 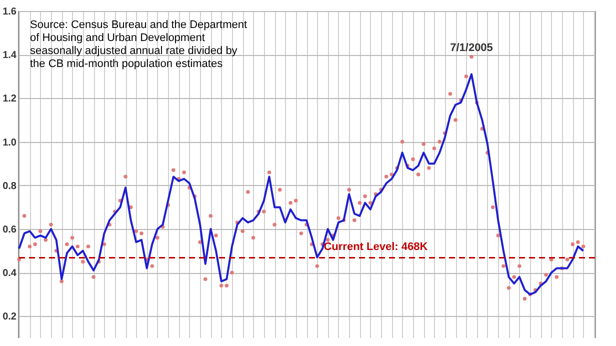 I want to click on ref-line-label: Current Level: 468K, so click(x=376, y=246).